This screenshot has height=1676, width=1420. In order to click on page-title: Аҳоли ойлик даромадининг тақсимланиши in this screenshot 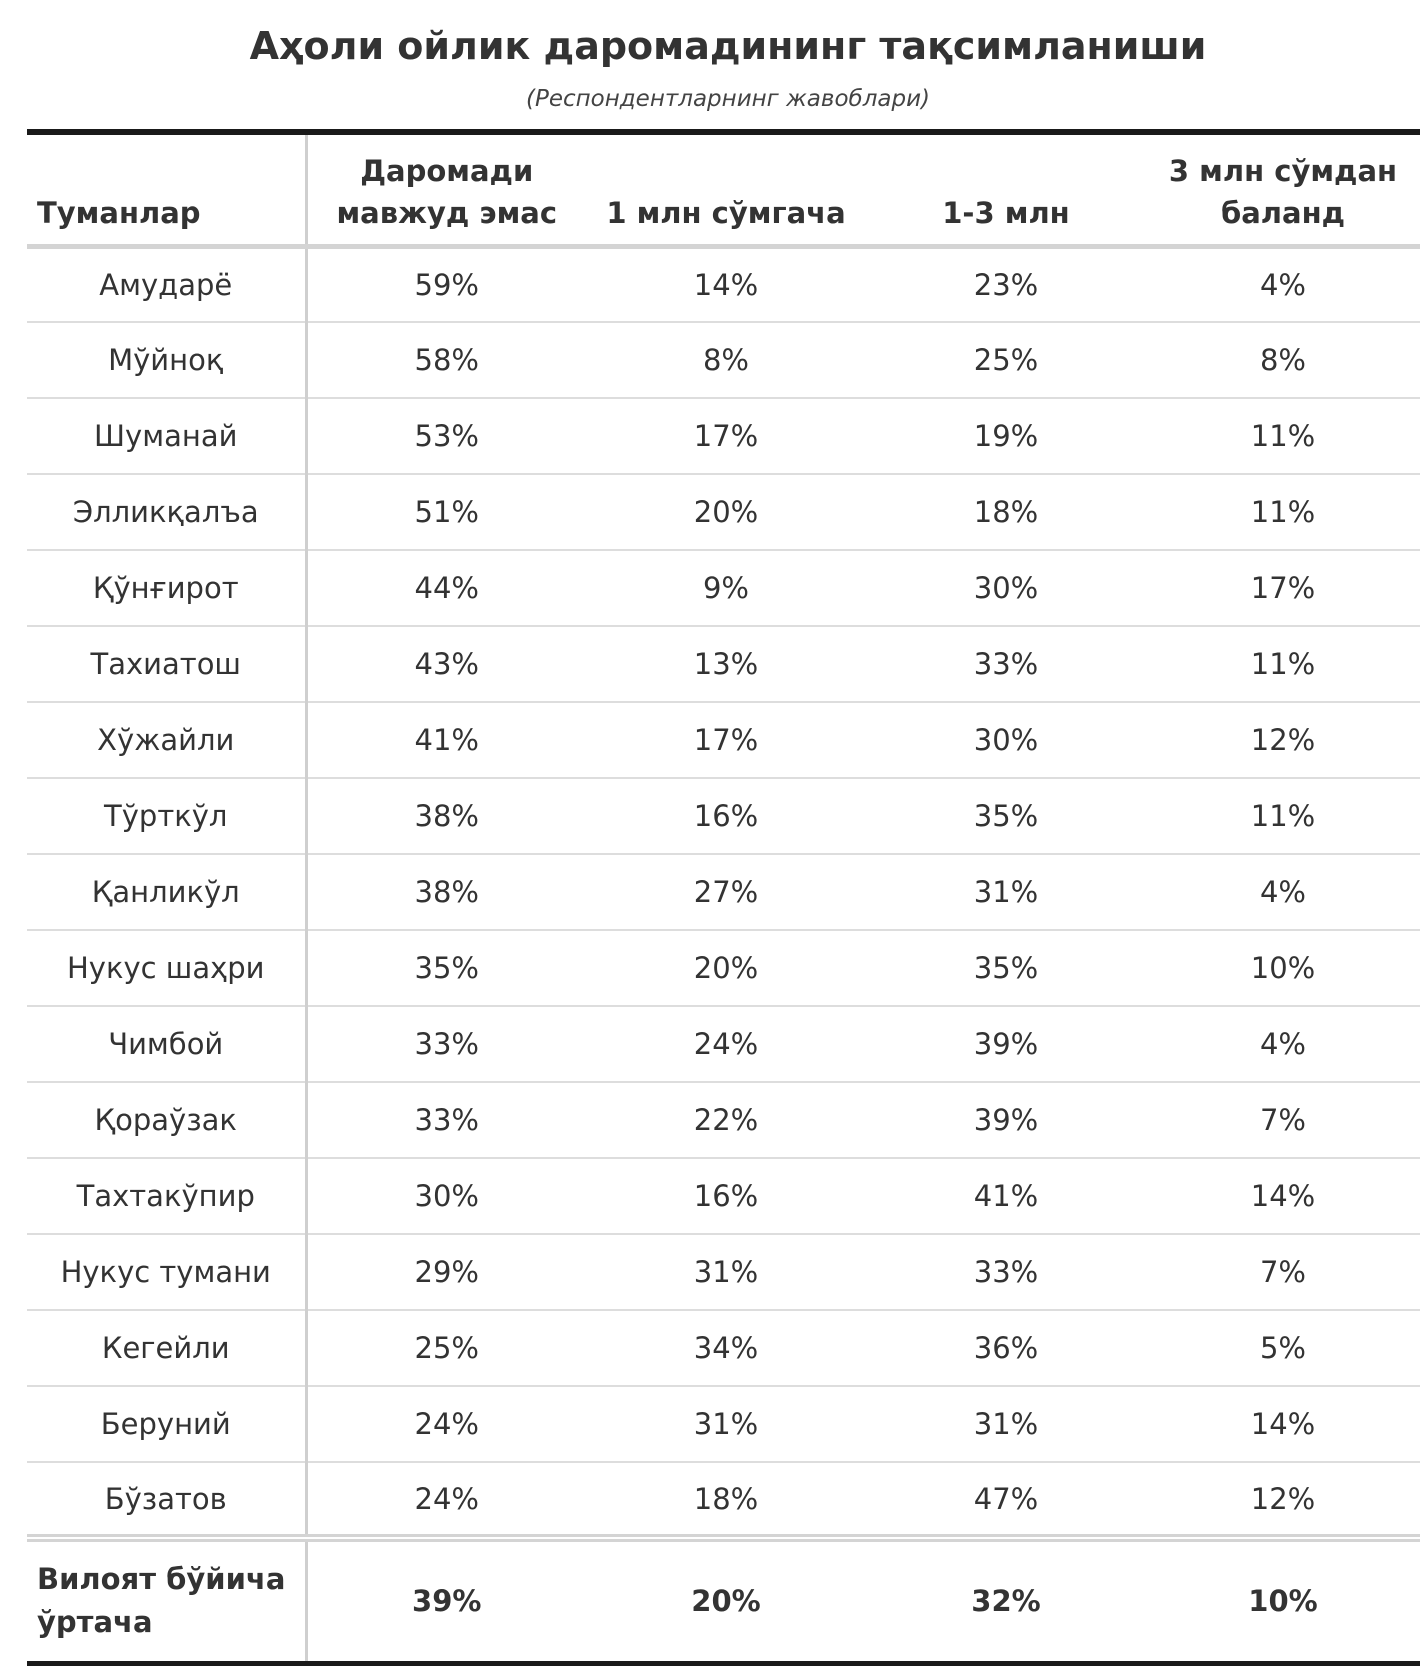, I will do `click(728, 46)`.